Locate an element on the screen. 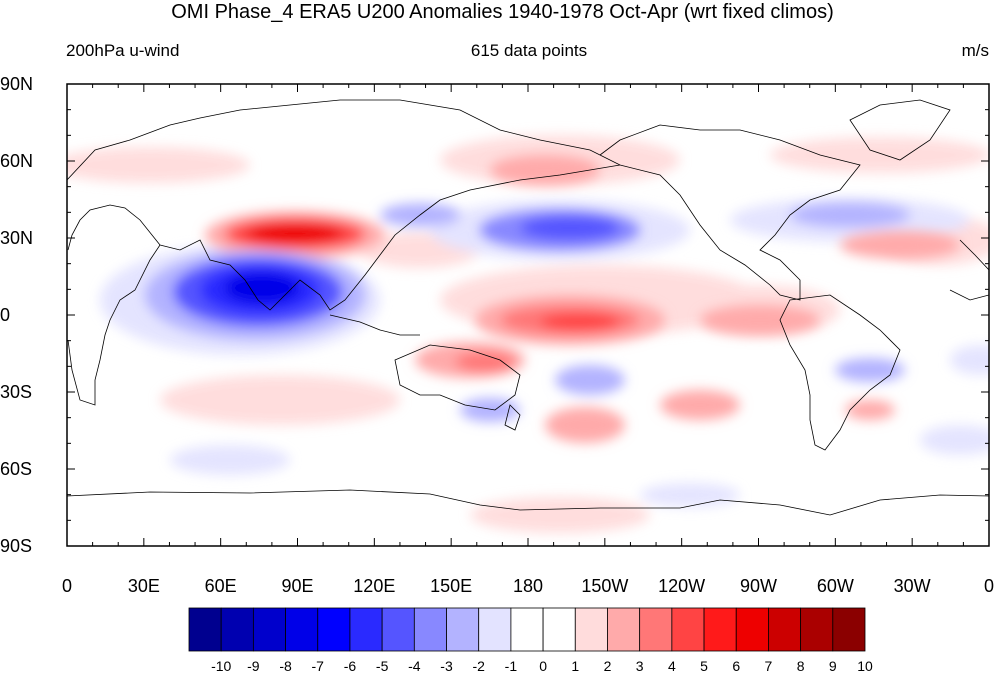  lon-label: 60E is located at coordinates (220, 586).